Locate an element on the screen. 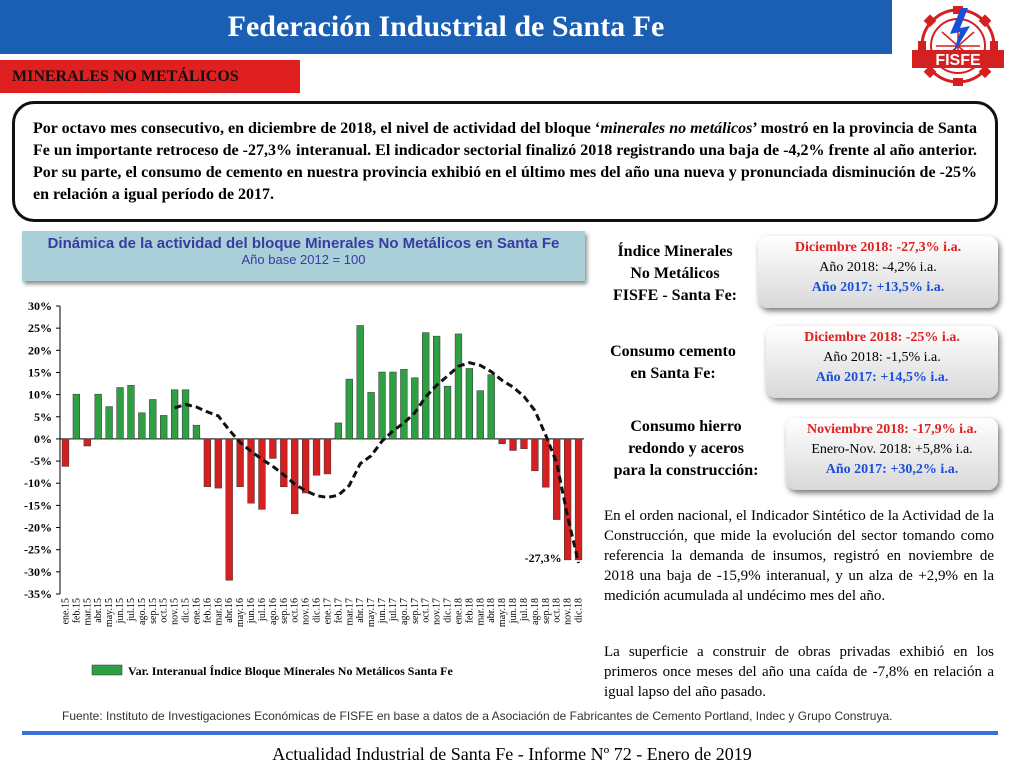  x-tick-label: oct.15 is located at coordinates (164, 610).